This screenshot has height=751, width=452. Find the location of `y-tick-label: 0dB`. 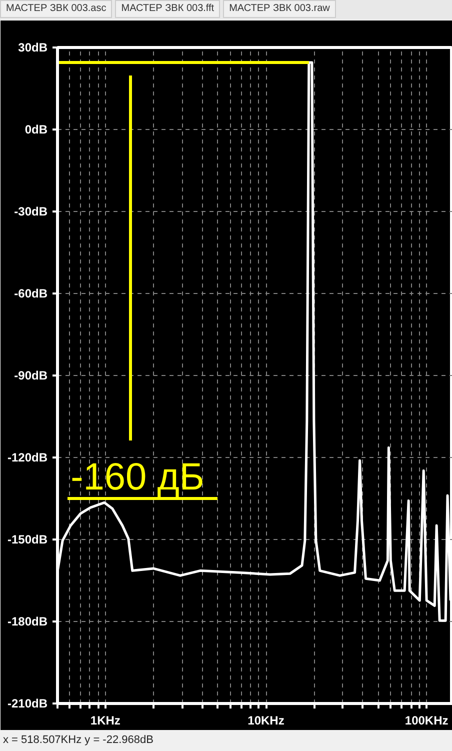

y-tick-label: 0dB is located at coordinates (36, 129).